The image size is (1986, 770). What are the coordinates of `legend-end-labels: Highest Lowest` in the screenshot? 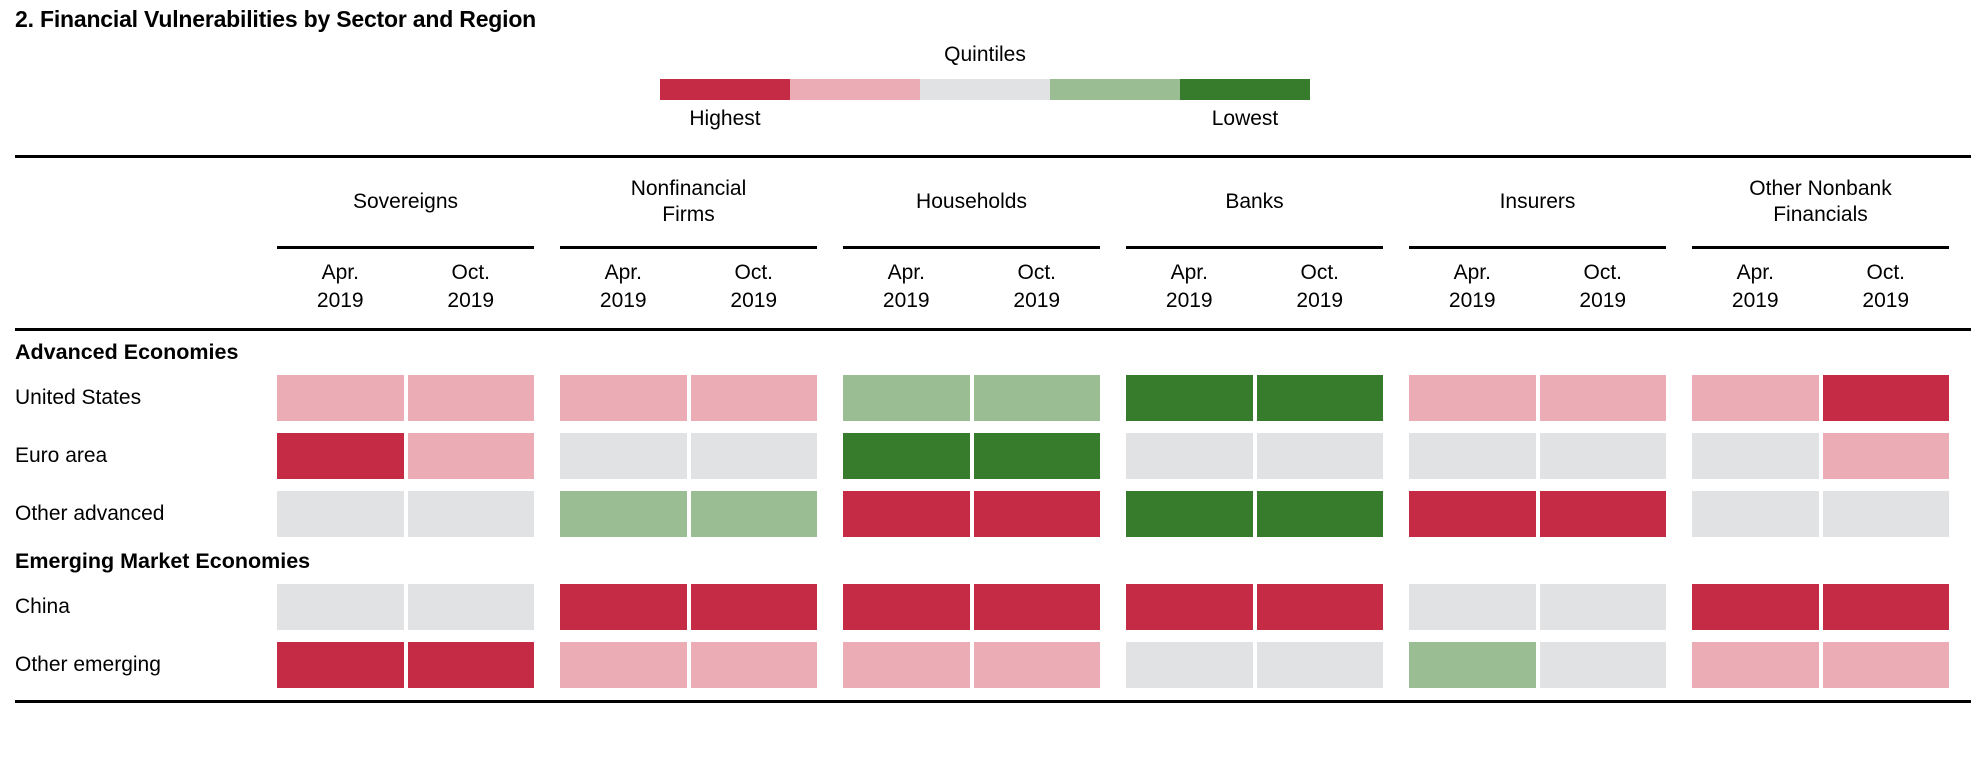 It's located at (985, 119).